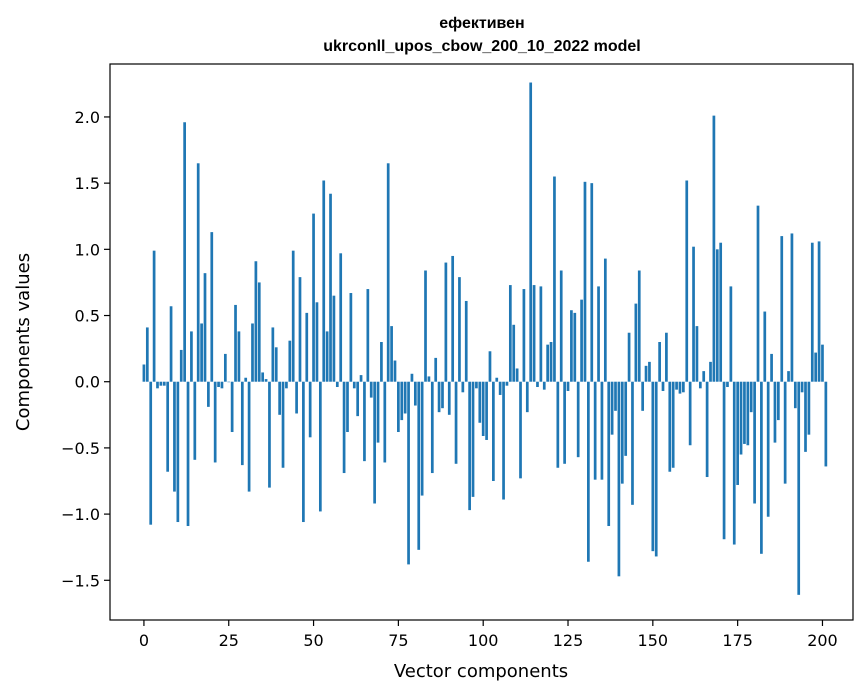  What do you see at coordinates (87, 316) in the screenshot?
I see `y-tick-label: 0.5` at bounding box center [87, 316].